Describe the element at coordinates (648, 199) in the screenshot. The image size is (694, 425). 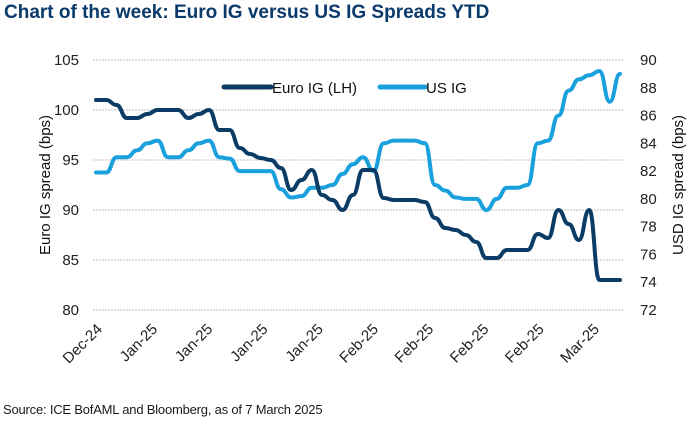
I see `right-tick-label: 80` at that location.